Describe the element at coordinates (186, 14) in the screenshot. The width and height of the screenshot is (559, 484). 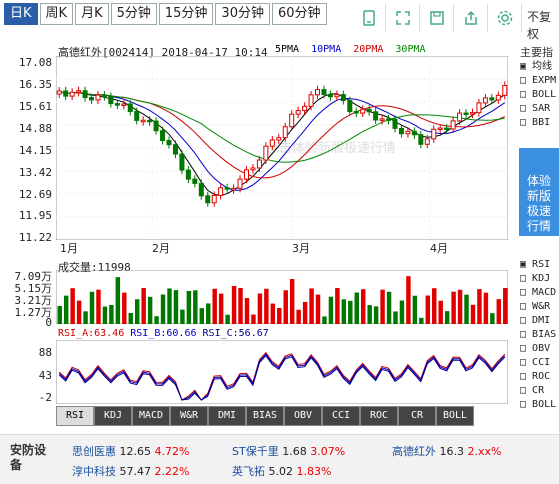
I see `tab-15min: 15分钟` at that location.